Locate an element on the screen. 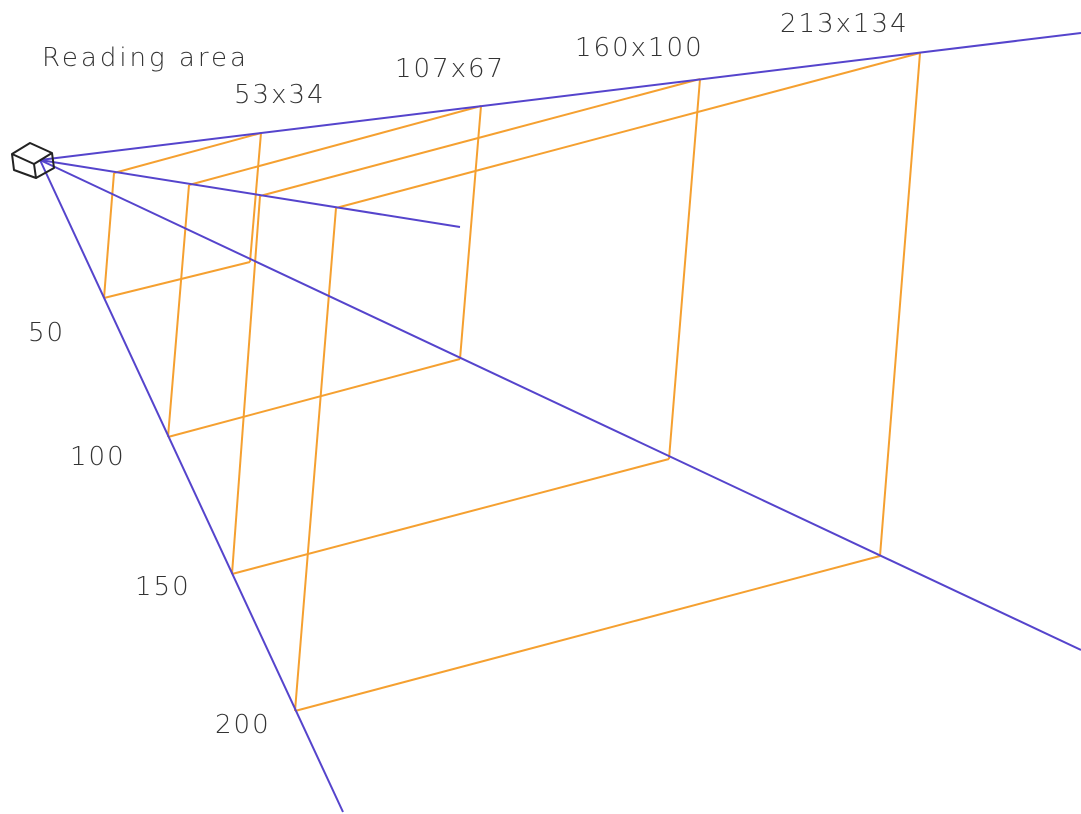  distance-label-1: 50 is located at coordinates (46, 333).